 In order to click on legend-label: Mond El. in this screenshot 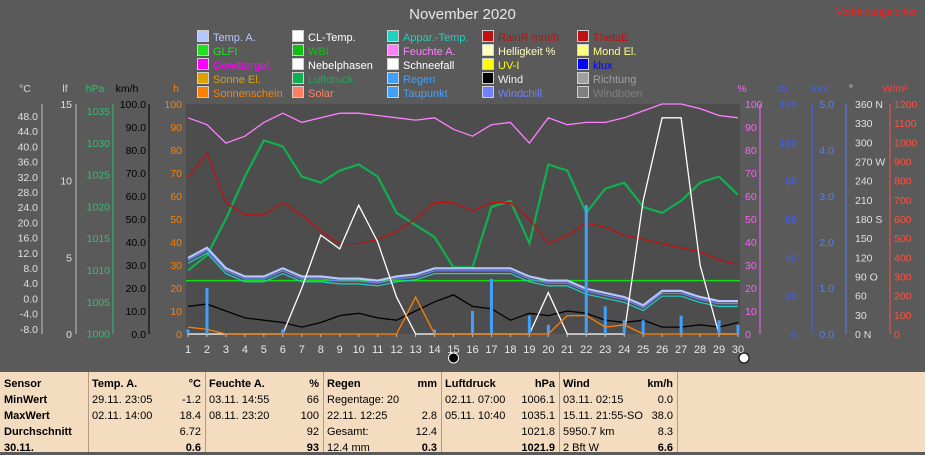, I will do `click(615, 52)`.